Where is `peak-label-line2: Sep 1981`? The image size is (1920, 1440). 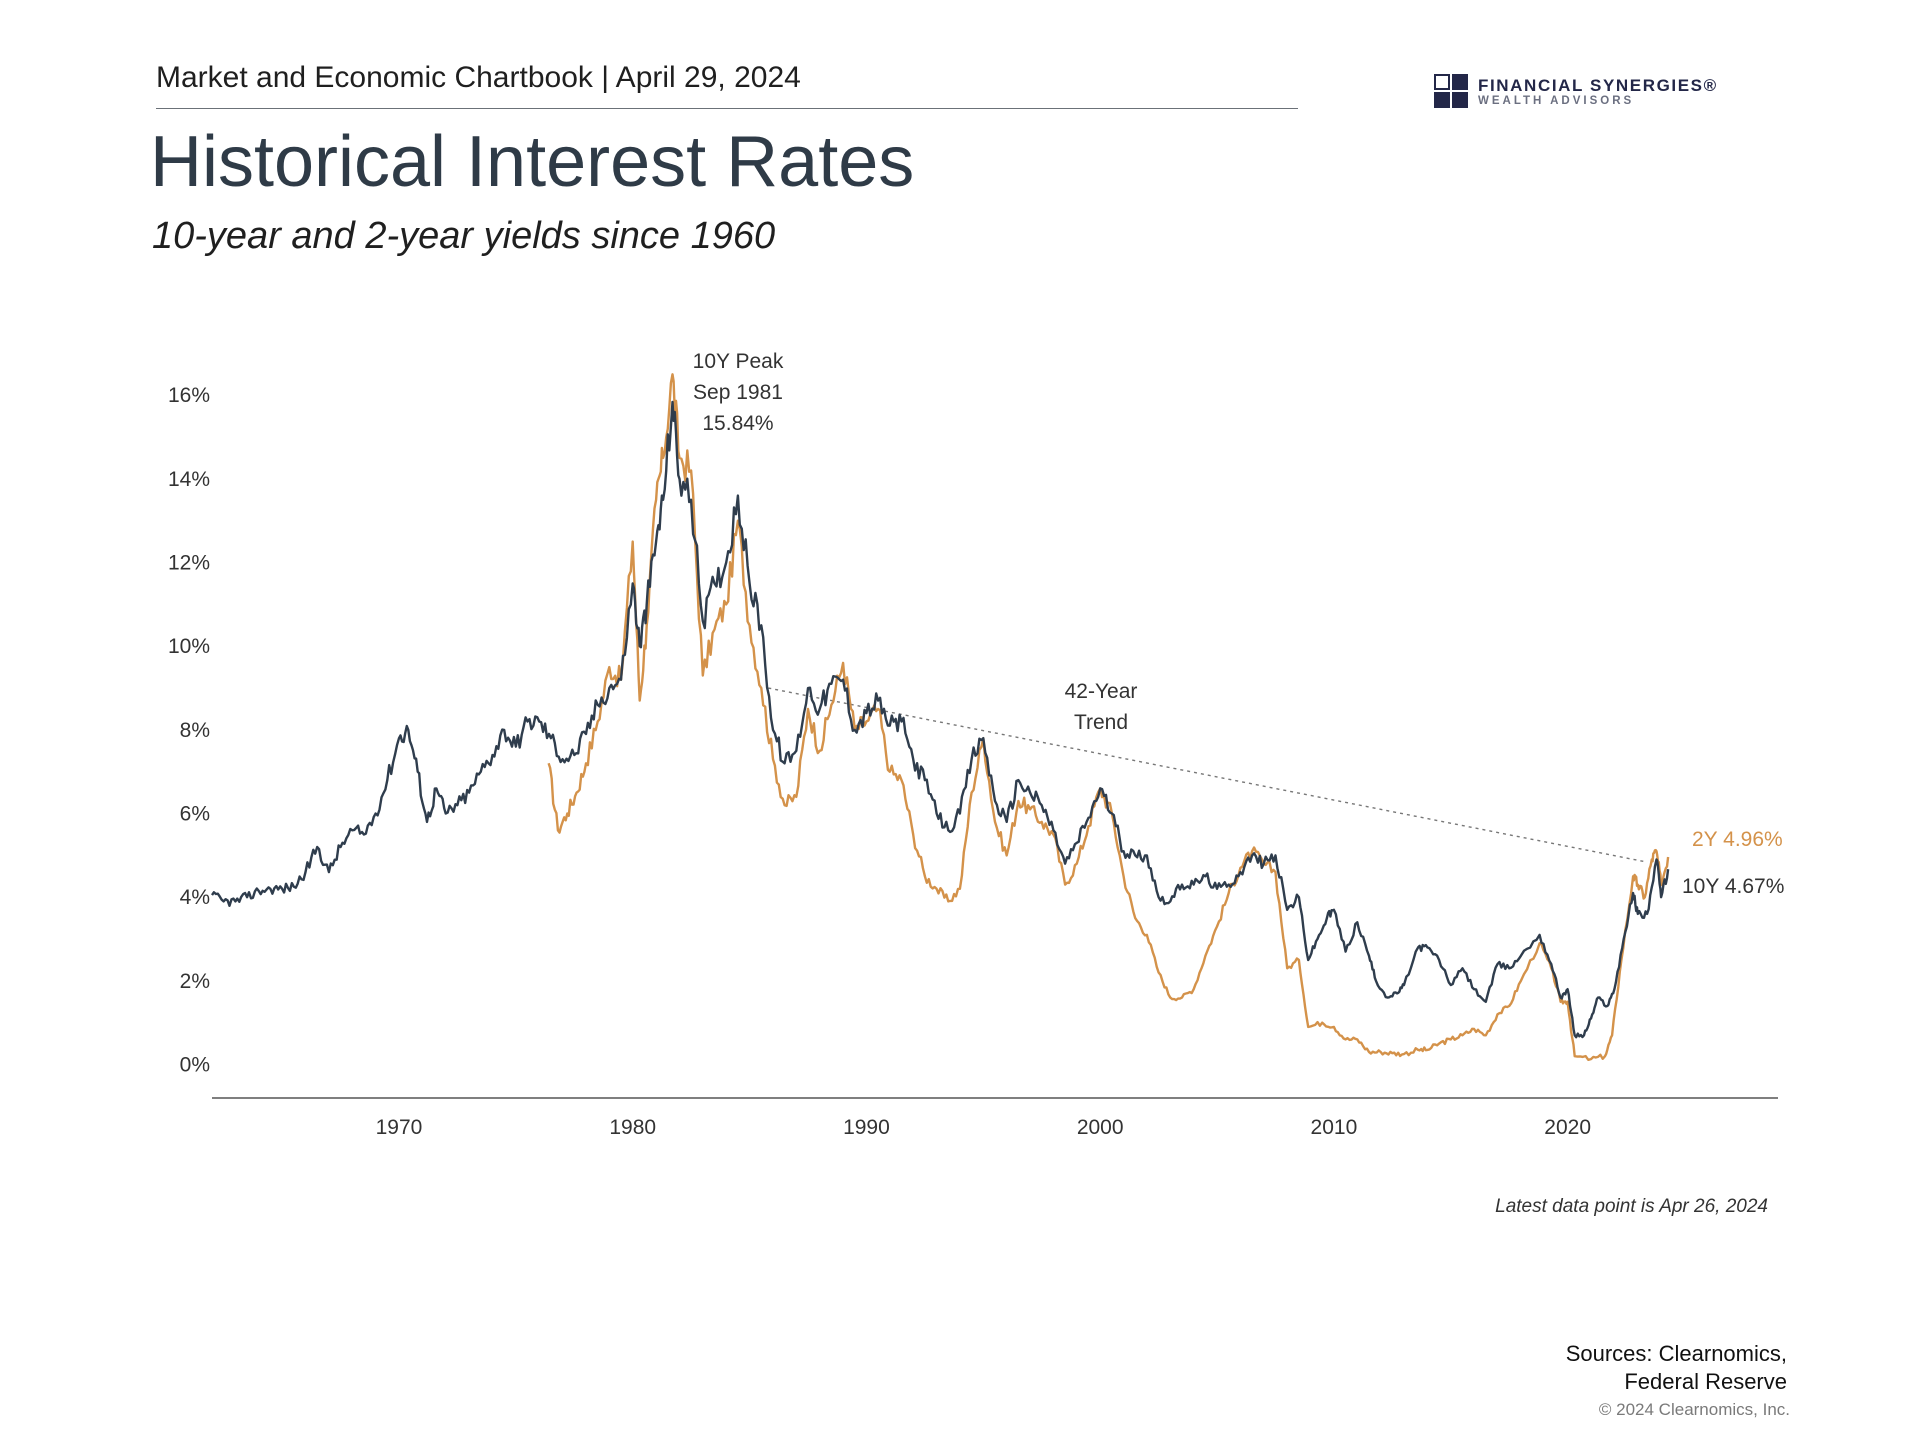
peak-label-line2: Sep 1981 is located at coordinates (738, 392).